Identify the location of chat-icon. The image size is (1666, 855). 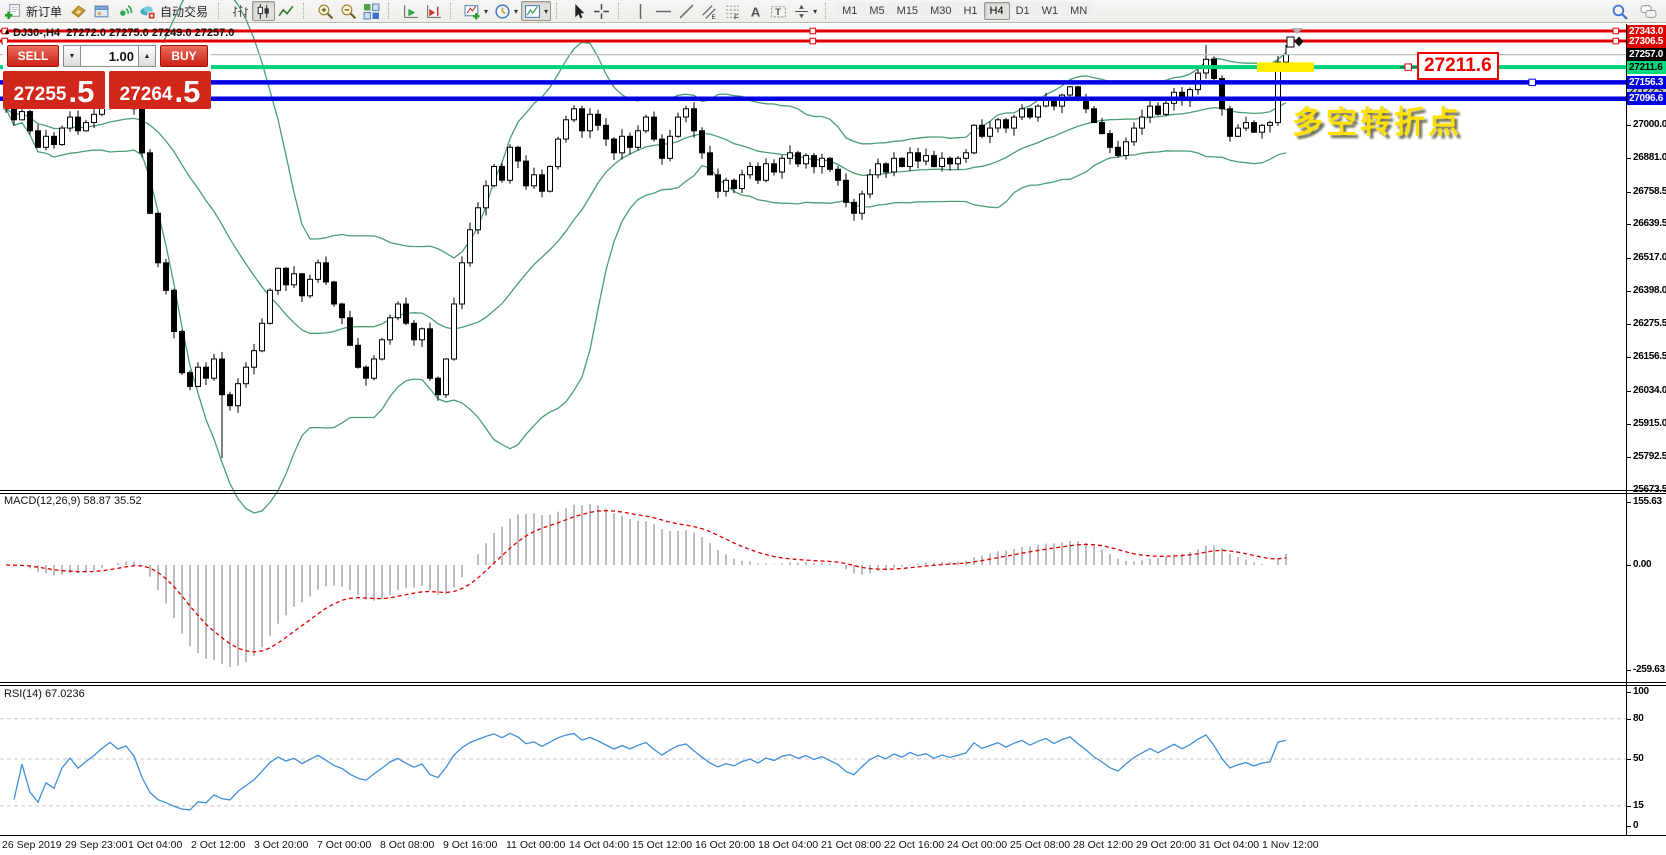
(1648, 11).